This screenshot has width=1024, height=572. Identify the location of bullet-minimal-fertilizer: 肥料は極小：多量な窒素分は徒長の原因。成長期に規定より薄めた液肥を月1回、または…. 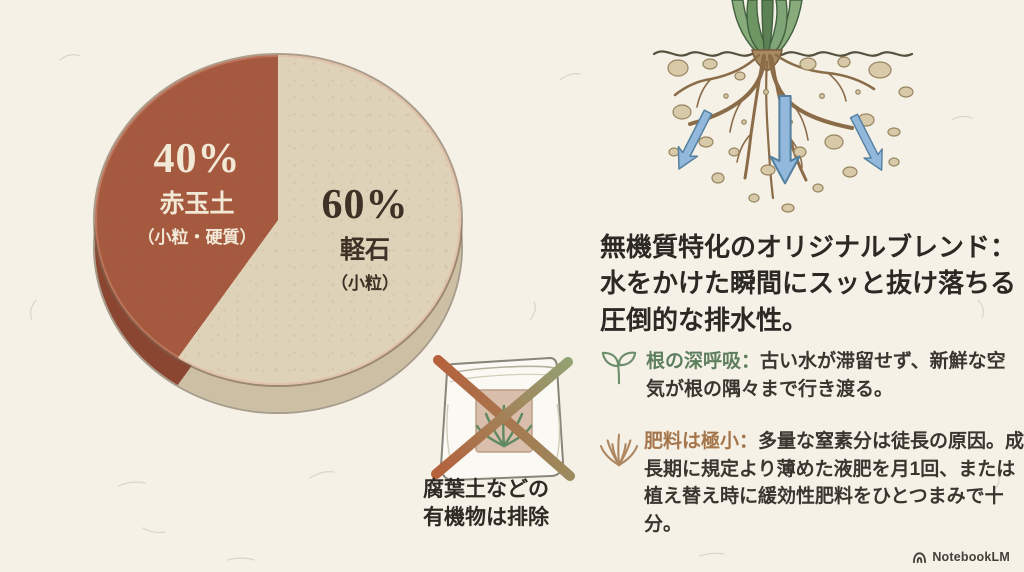
(811, 483).